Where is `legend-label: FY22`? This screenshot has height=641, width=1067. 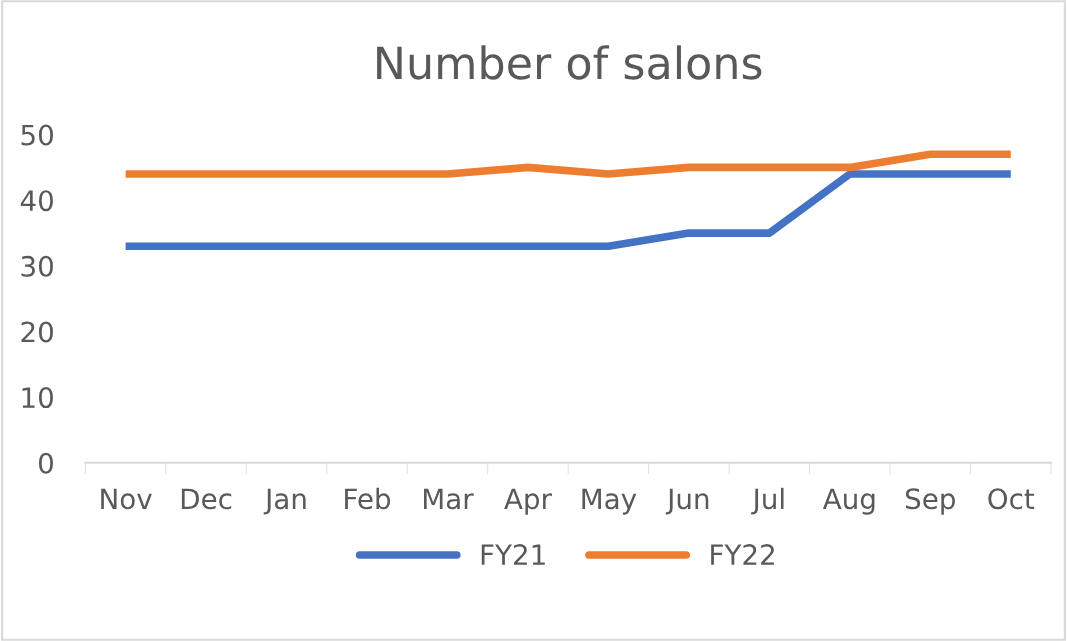
legend-label: FY22 is located at coordinates (742, 554).